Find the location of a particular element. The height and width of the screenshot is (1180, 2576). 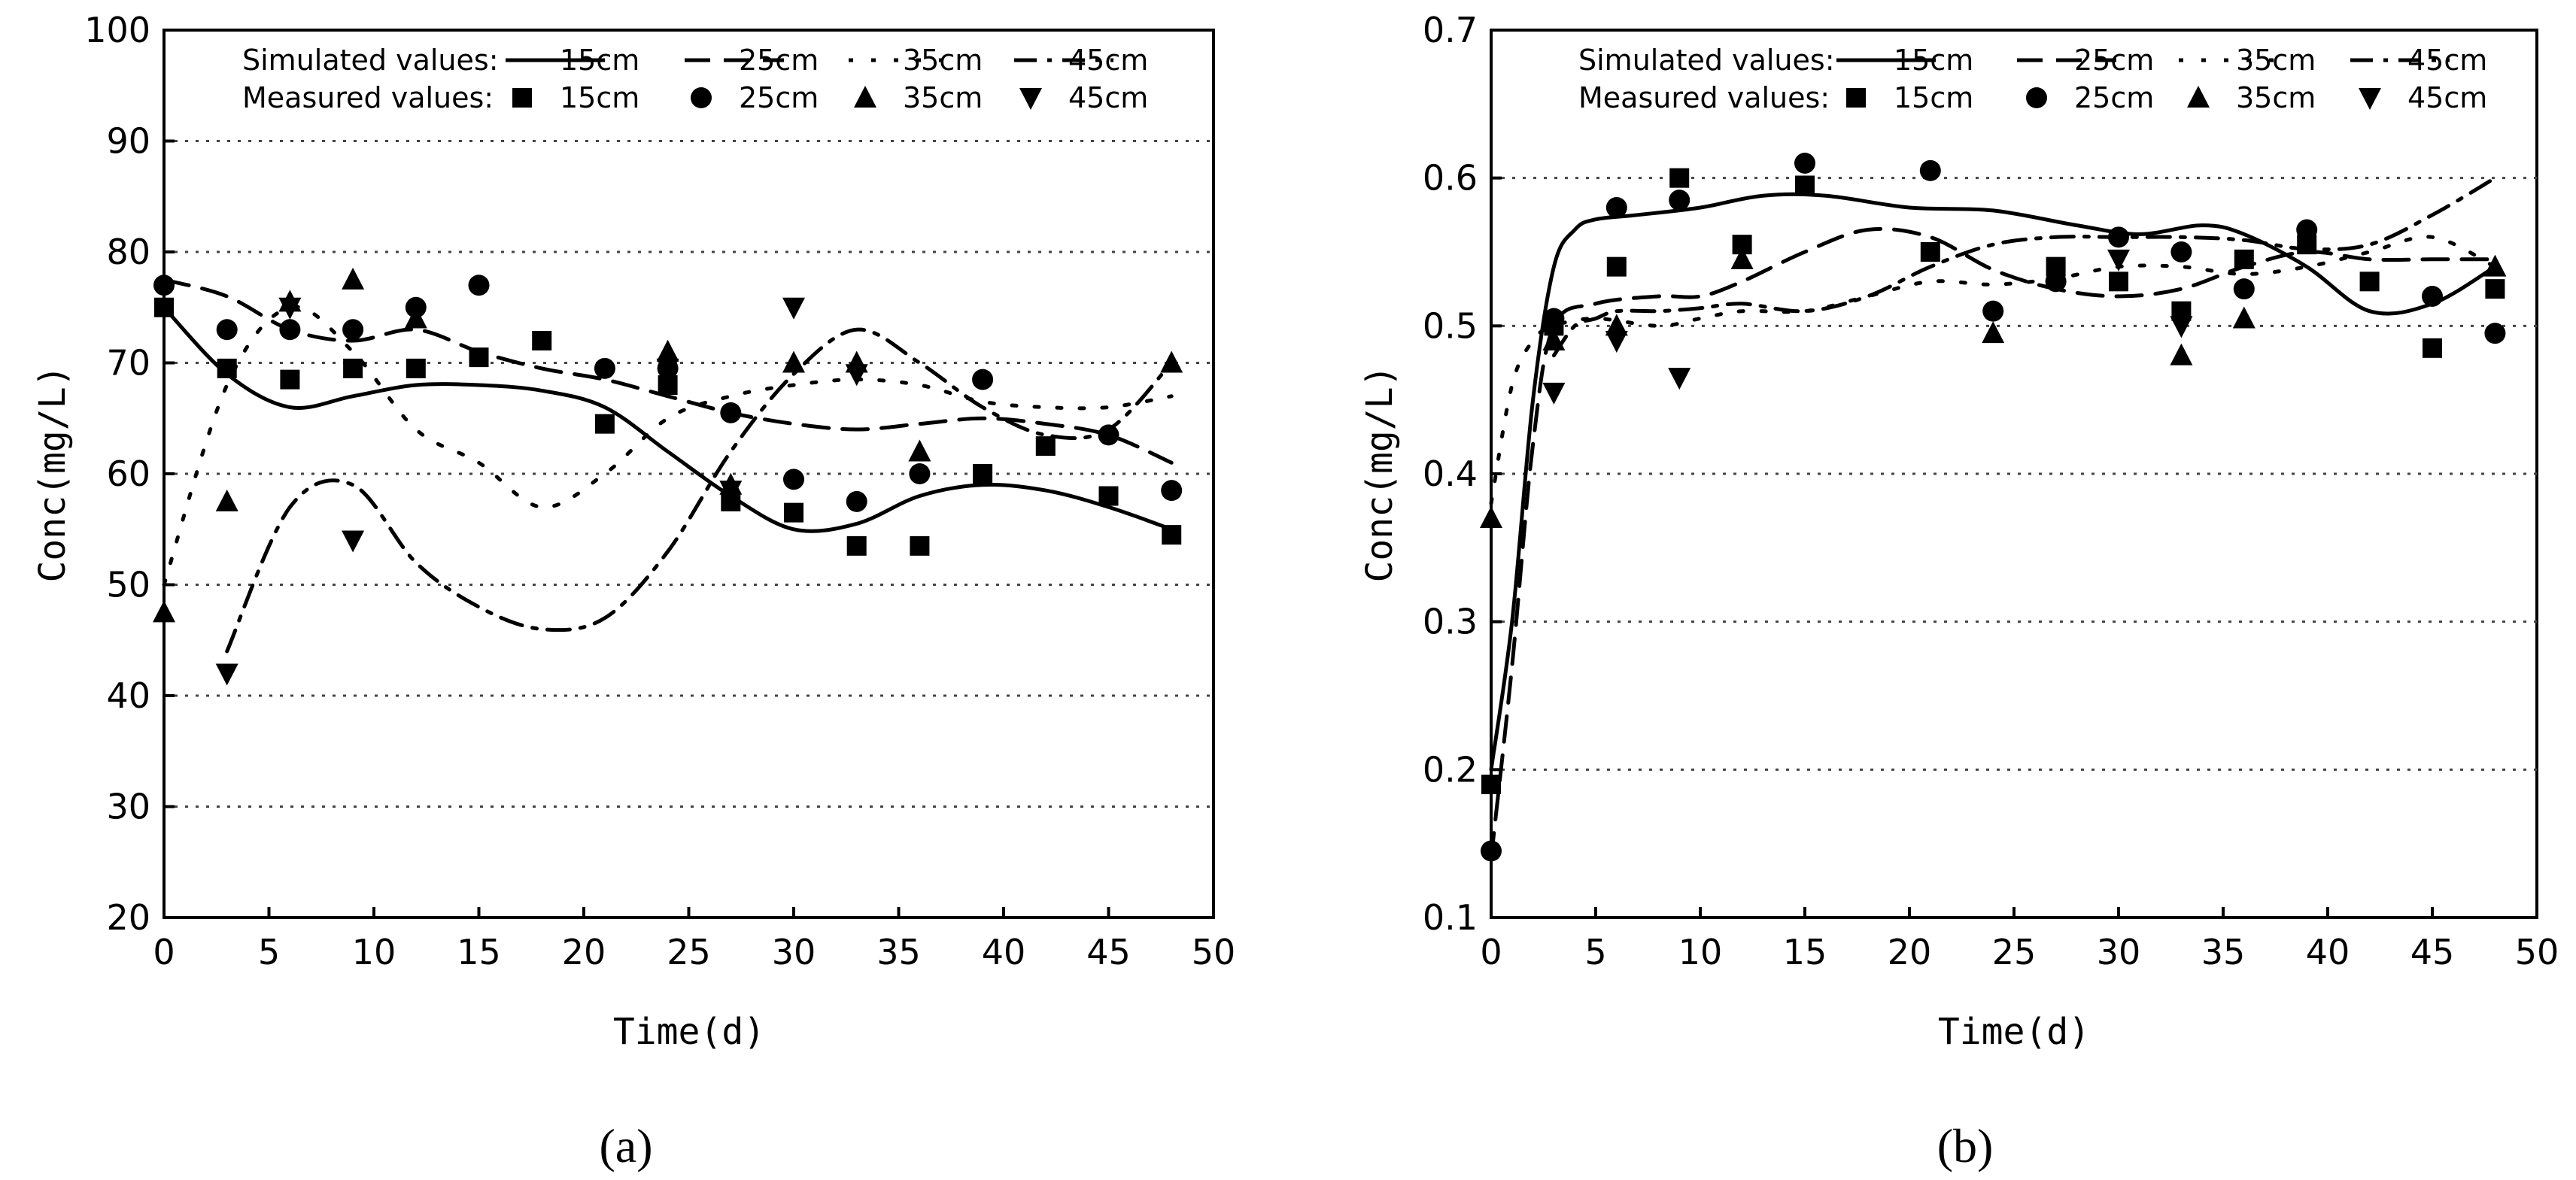

panel-b-legend-marker-35cm is located at coordinates (2198, 97).